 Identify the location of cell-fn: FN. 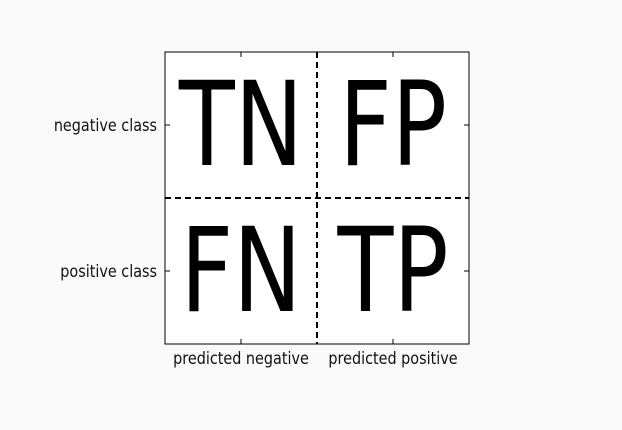
(240, 271).